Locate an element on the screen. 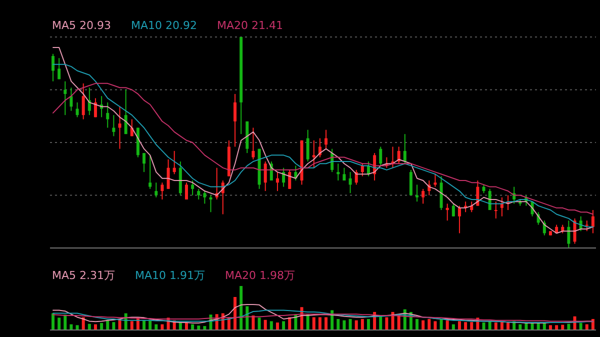 The image size is (600, 337). text: MA5 2.31万 is located at coordinates (84, 275).